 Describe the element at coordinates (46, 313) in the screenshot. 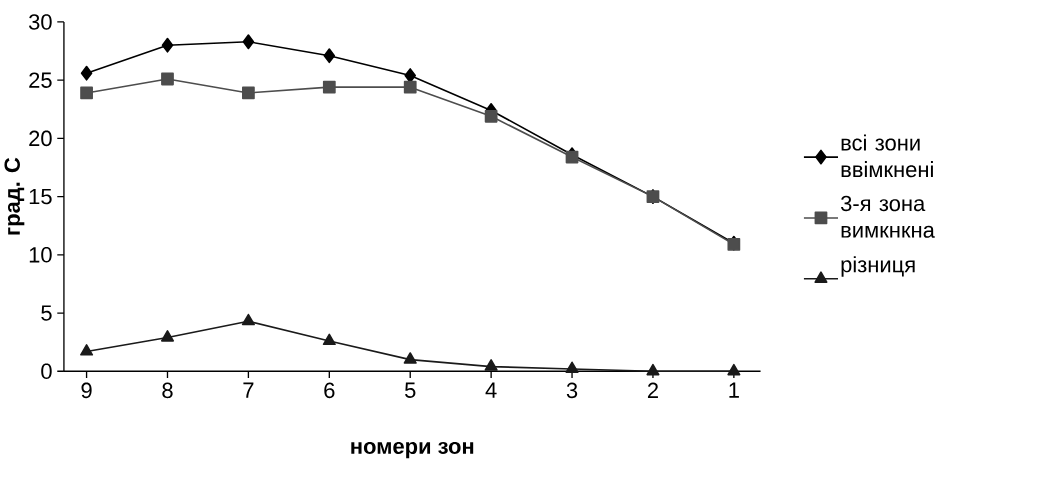

I see `y-tick-label: 5` at that location.